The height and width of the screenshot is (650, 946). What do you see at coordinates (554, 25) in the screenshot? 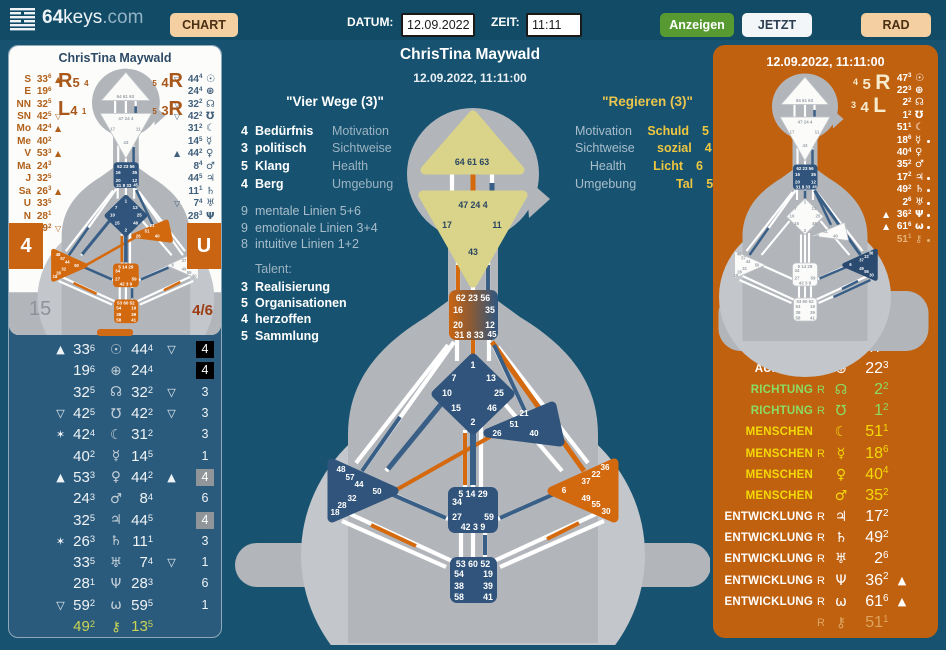
I see `zeit-input` at bounding box center [554, 25].